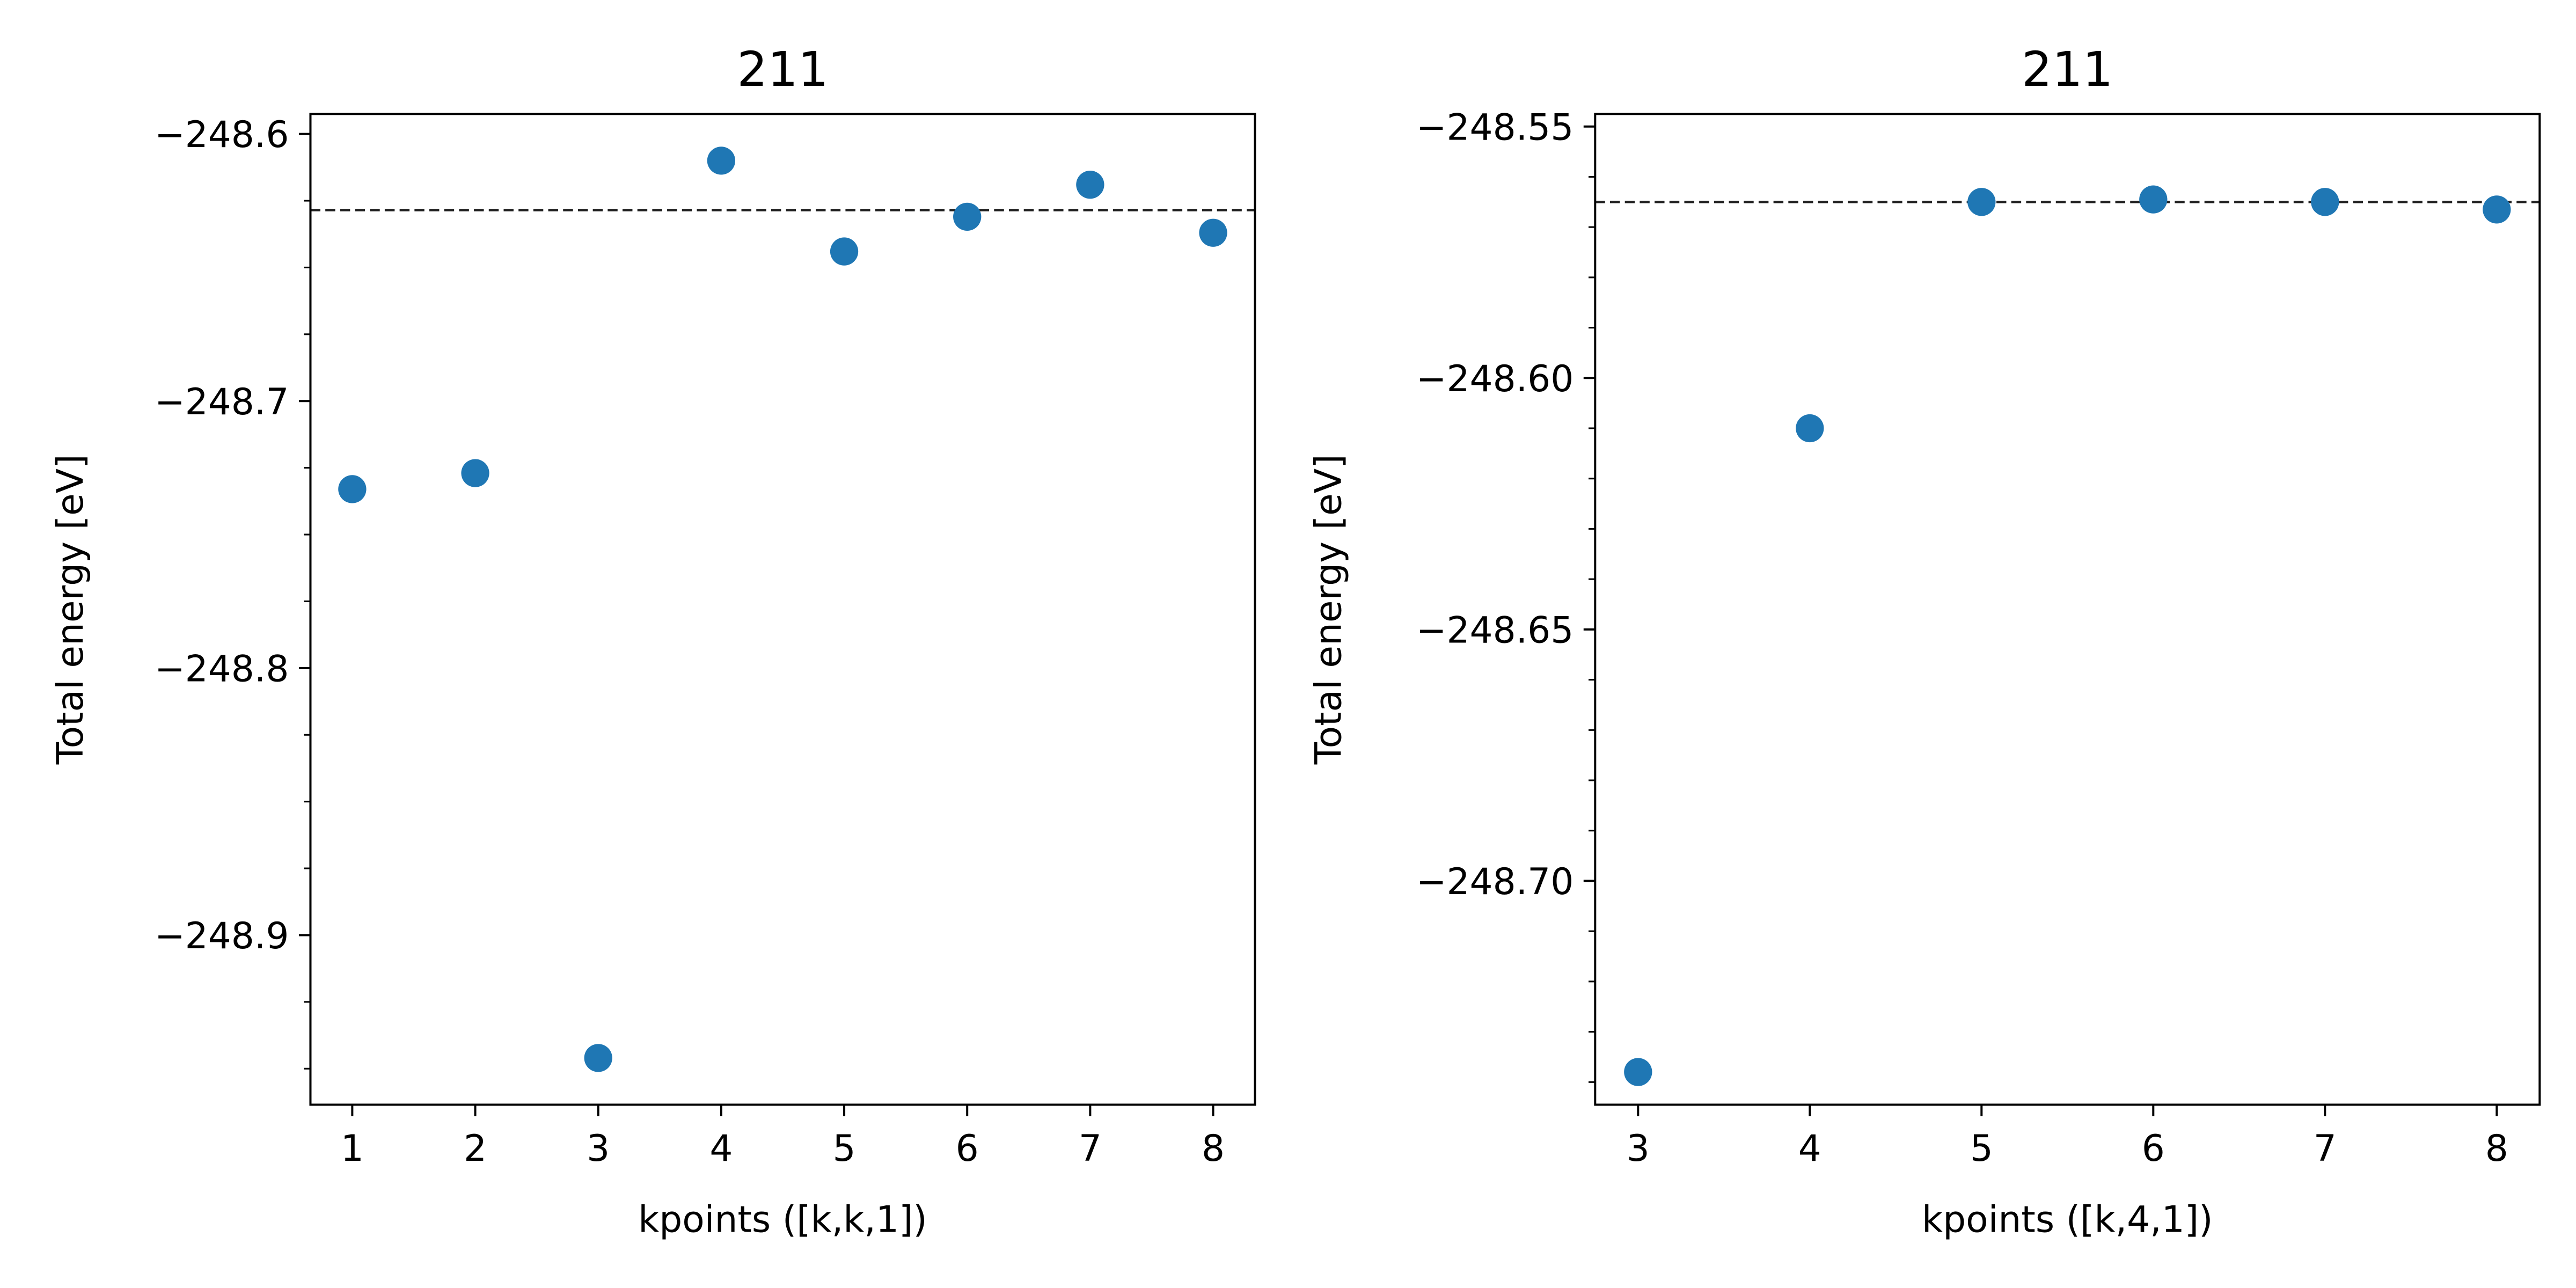 Image resolution: width=2576 pixels, height=1288 pixels. Describe the element at coordinates (2067, 1219) in the screenshot. I see `chart-right-x-axis-label: kpoints ([k,4,1])` at that location.